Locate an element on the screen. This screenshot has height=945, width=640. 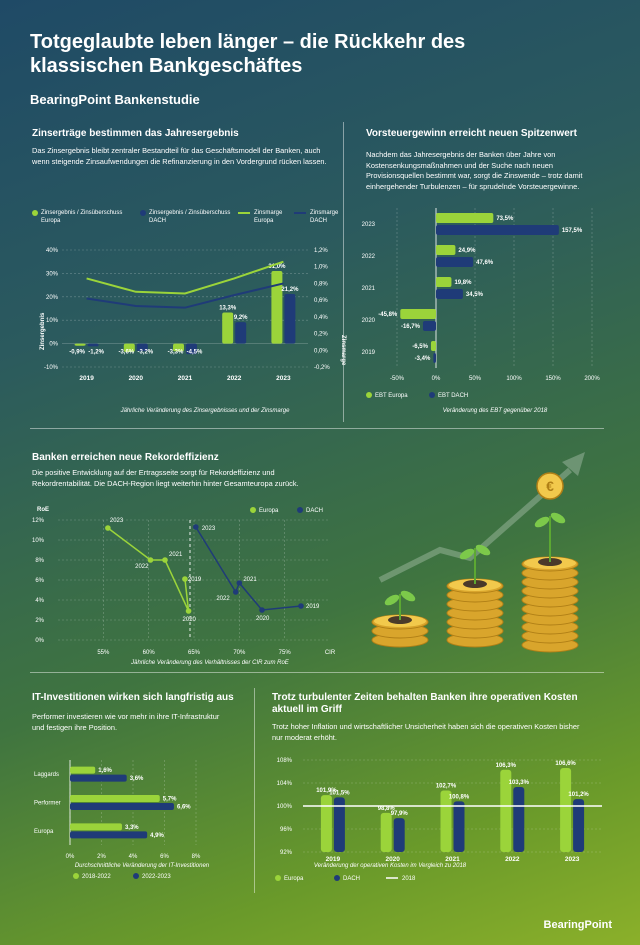
roe-ytick-label: 4% is located at coordinates (39, 601).